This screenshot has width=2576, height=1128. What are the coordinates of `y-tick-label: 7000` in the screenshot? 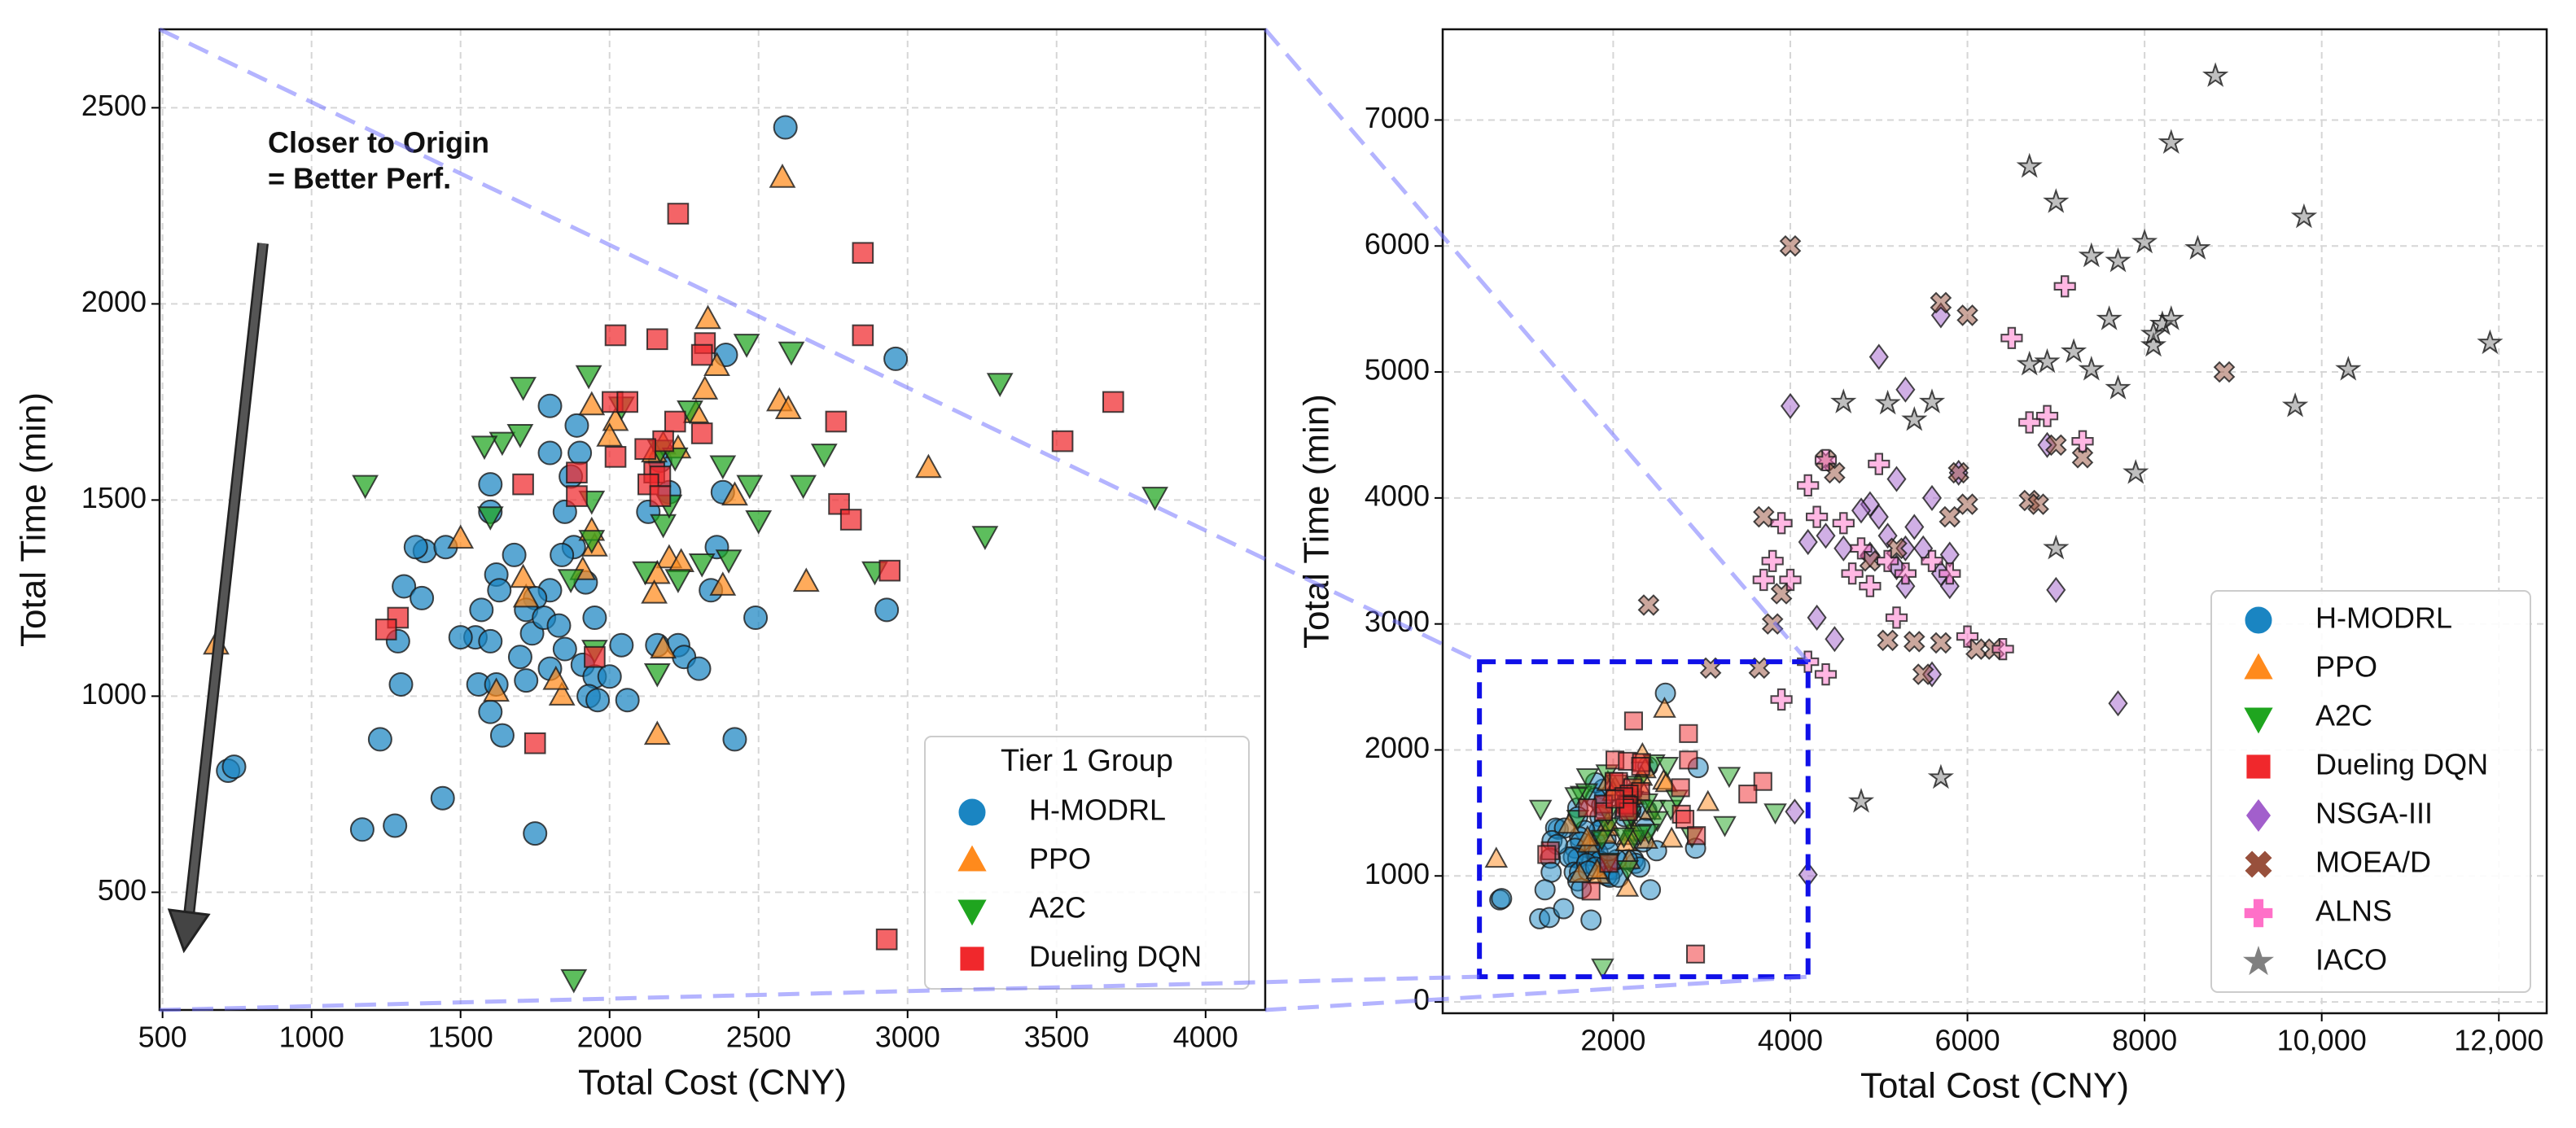 It's located at (1397, 117).